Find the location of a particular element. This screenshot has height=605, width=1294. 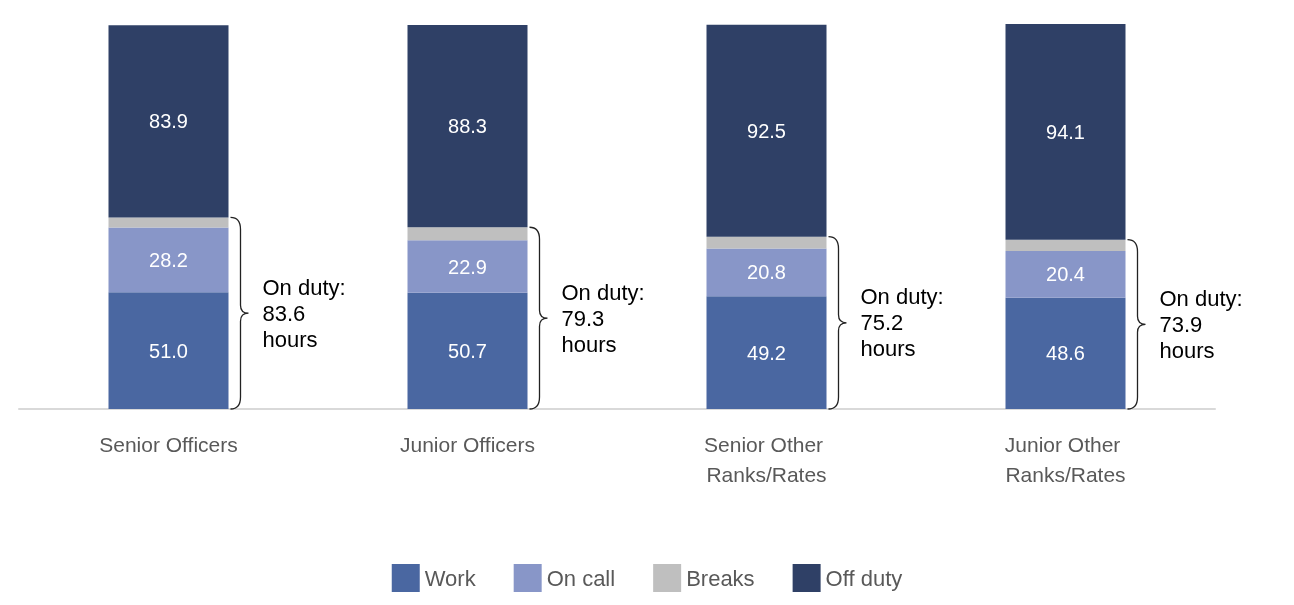

annotation: On duty: 75.2 hours is located at coordinates (902, 323).